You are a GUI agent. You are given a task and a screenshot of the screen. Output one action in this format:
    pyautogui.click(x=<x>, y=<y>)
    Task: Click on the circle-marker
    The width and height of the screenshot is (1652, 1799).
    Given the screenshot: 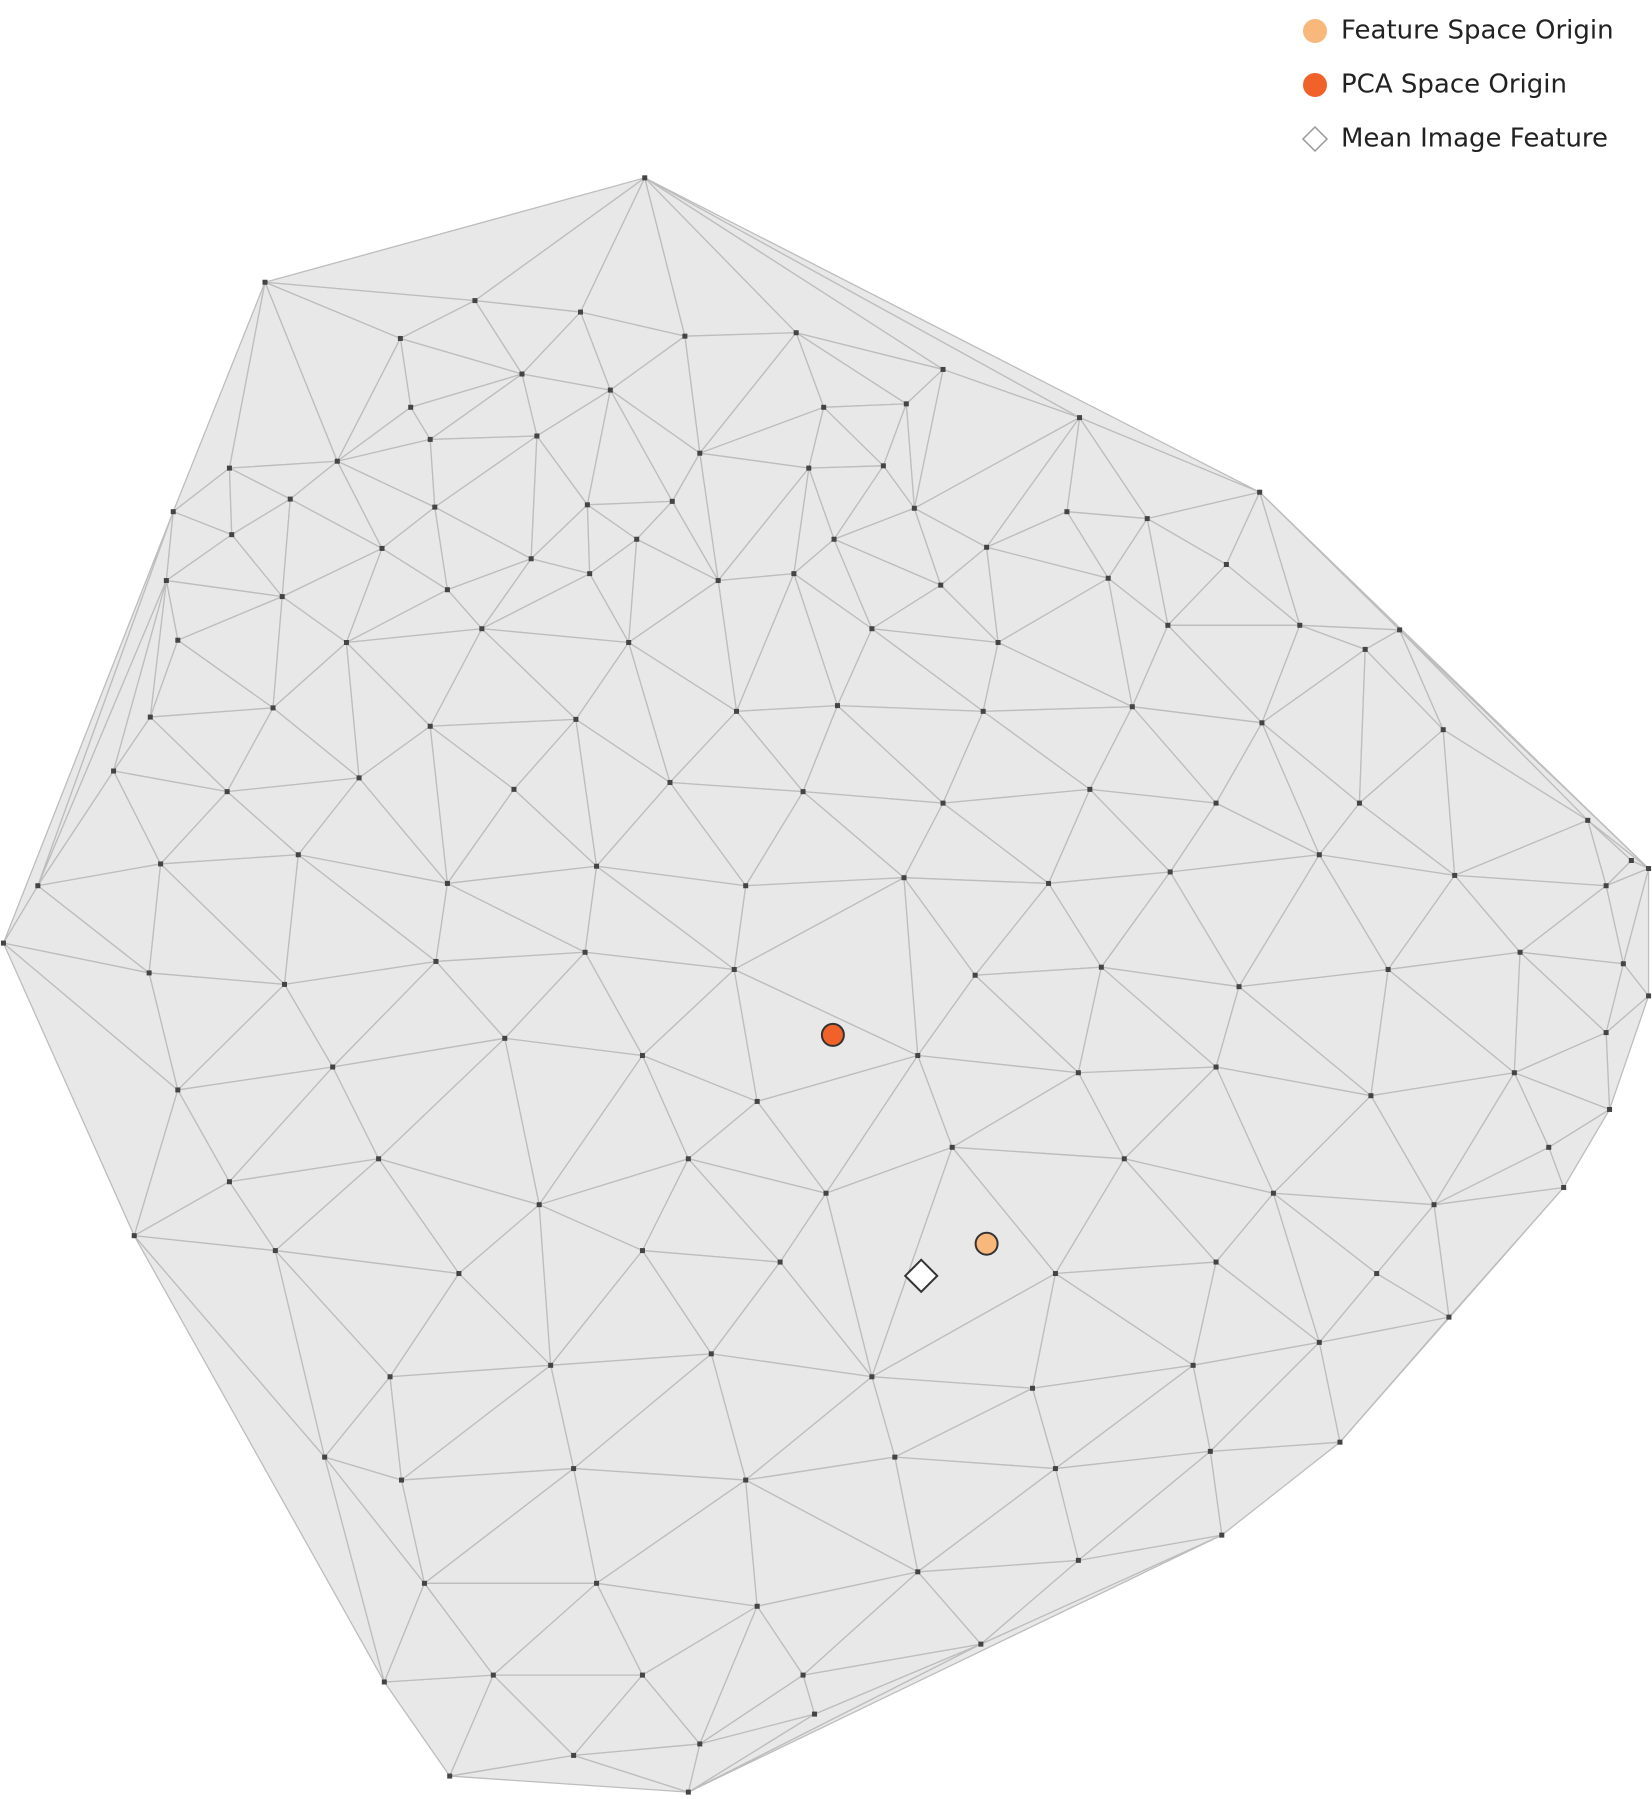 What is the action you would take?
    pyautogui.click(x=986, y=1243)
    